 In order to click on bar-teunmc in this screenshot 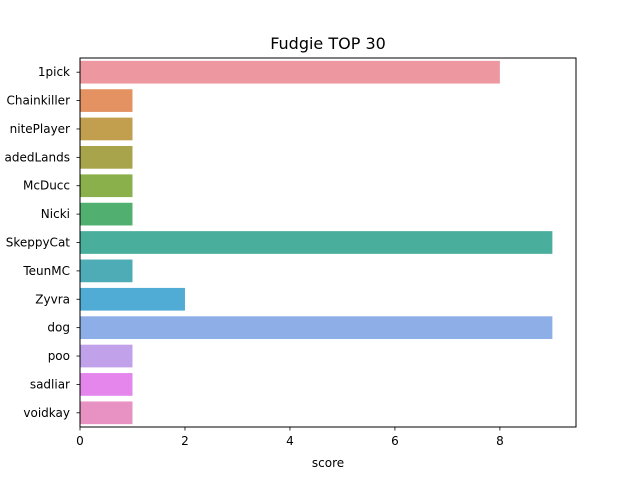, I will do `click(106, 271)`.